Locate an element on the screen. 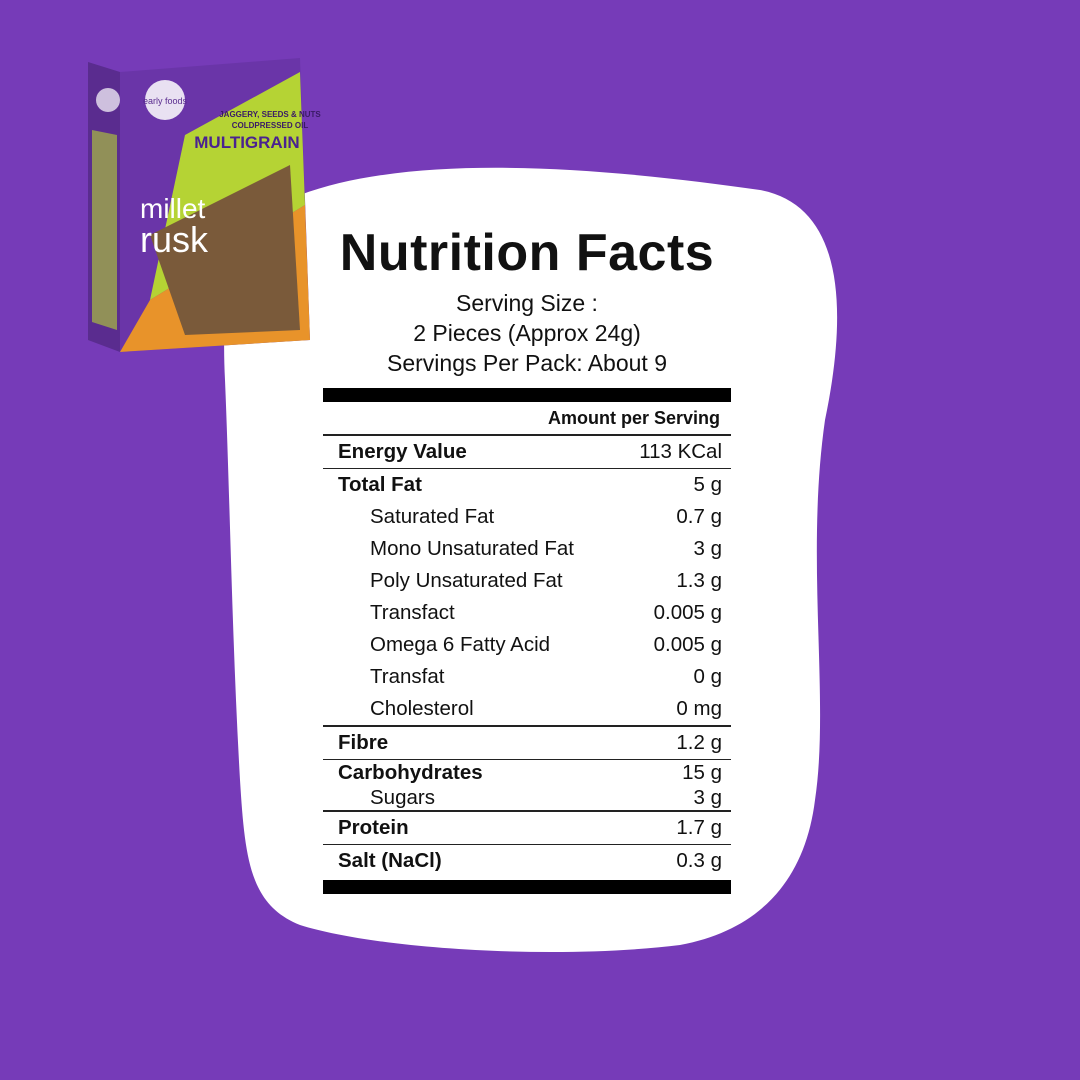 Image resolution: width=1080 pixels, height=1080 pixels. nutrient-name: Saturated Fat is located at coordinates (432, 516).